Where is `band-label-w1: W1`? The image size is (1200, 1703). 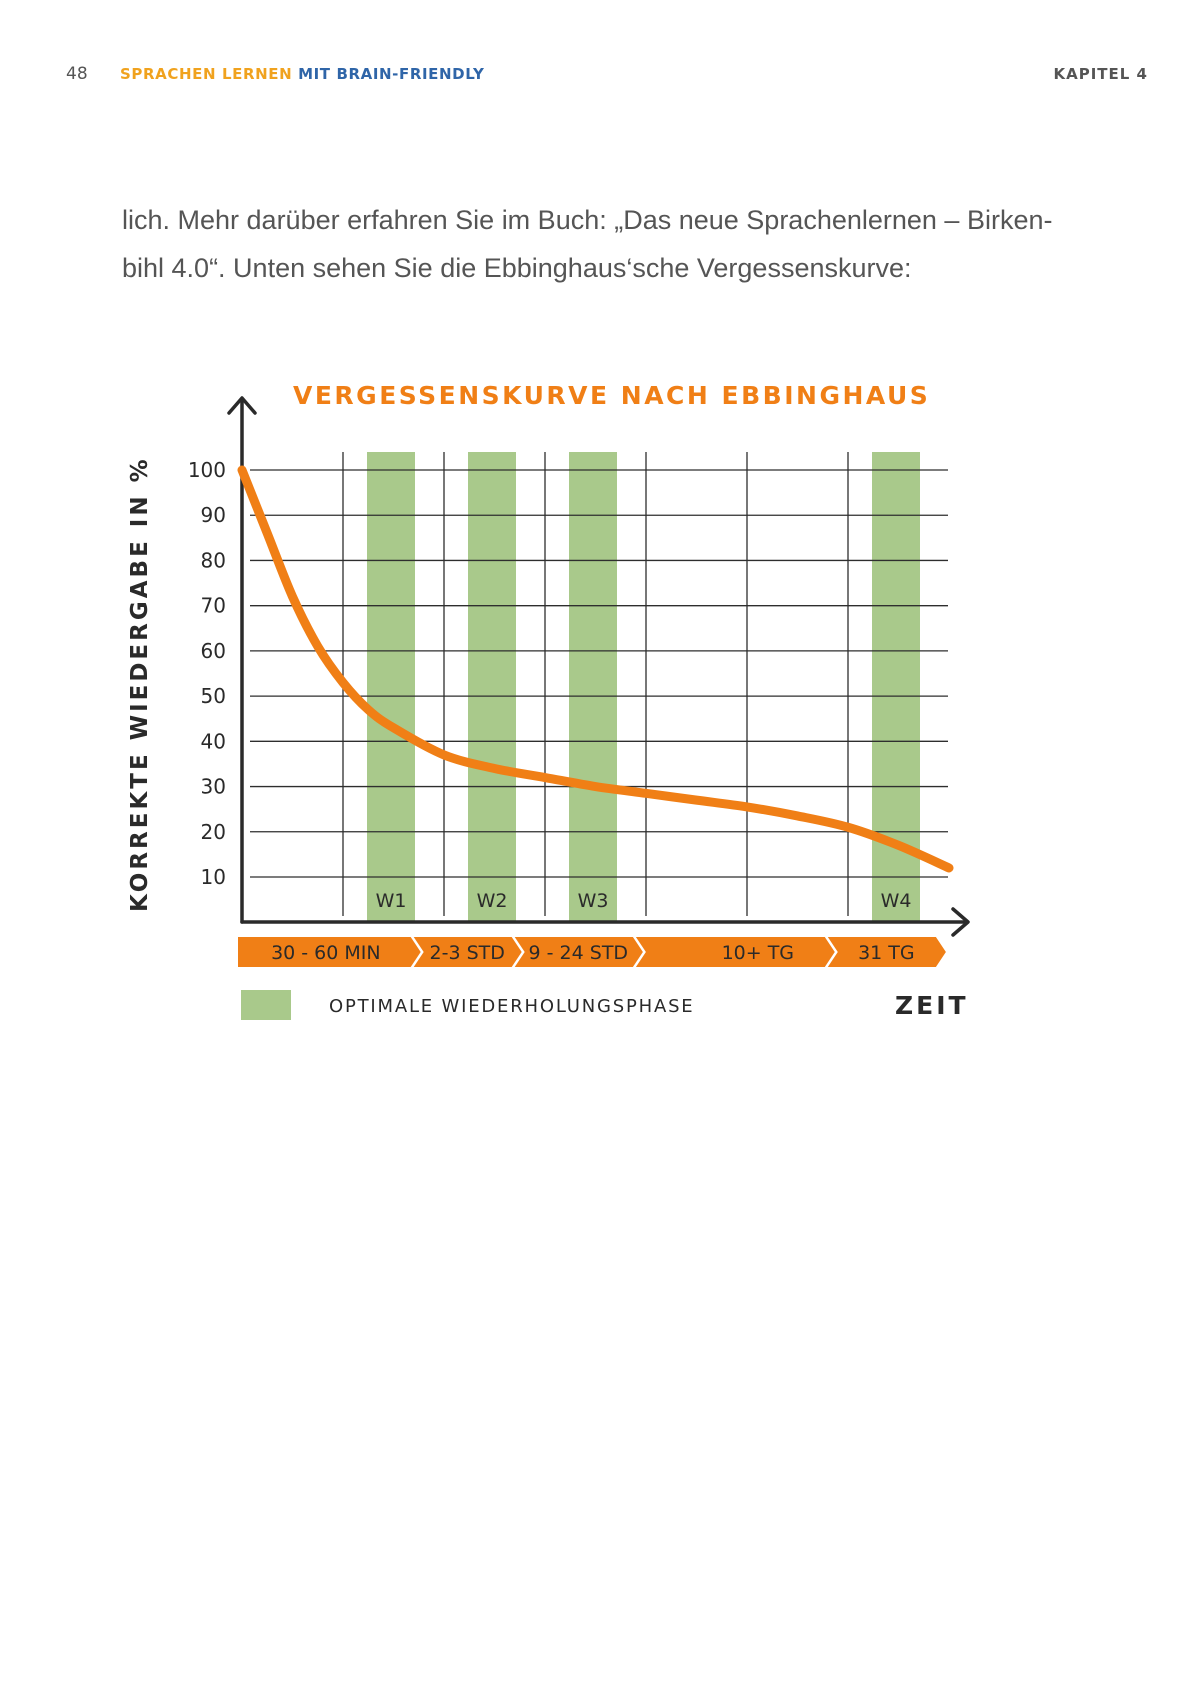
band-label-w1: W1 is located at coordinates (391, 901).